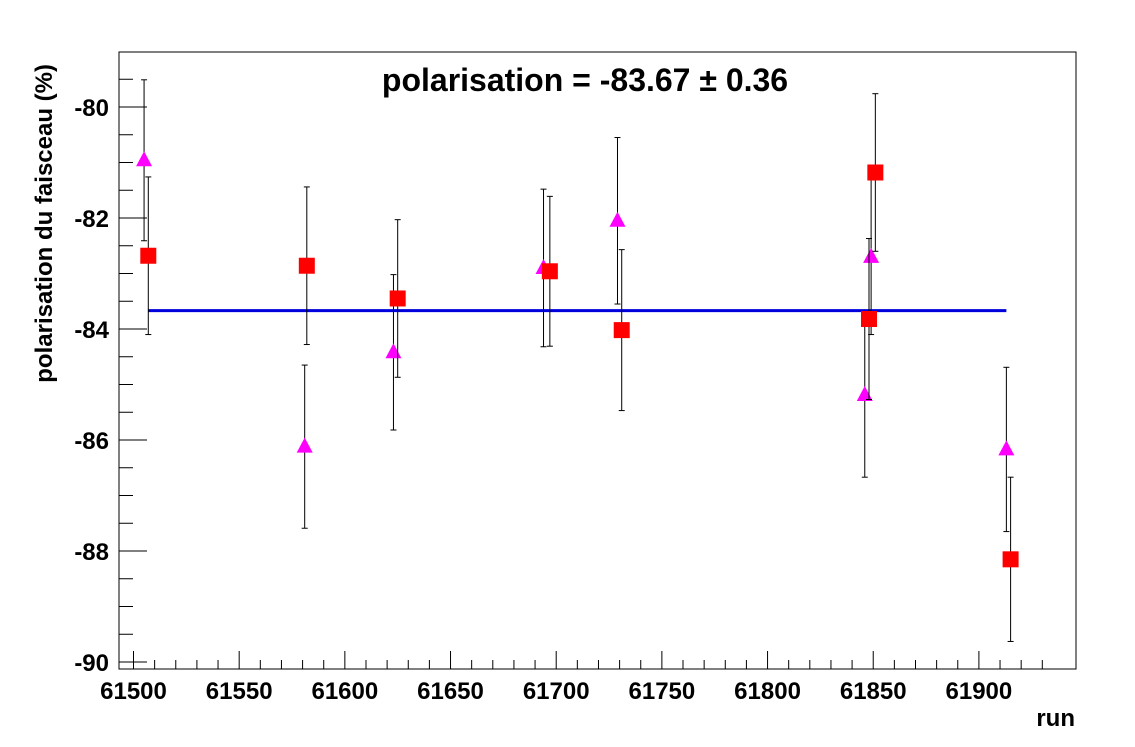 The height and width of the screenshot is (747, 1135). What do you see at coordinates (91, 663) in the screenshot?
I see `y-tick-label: -90` at bounding box center [91, 663].